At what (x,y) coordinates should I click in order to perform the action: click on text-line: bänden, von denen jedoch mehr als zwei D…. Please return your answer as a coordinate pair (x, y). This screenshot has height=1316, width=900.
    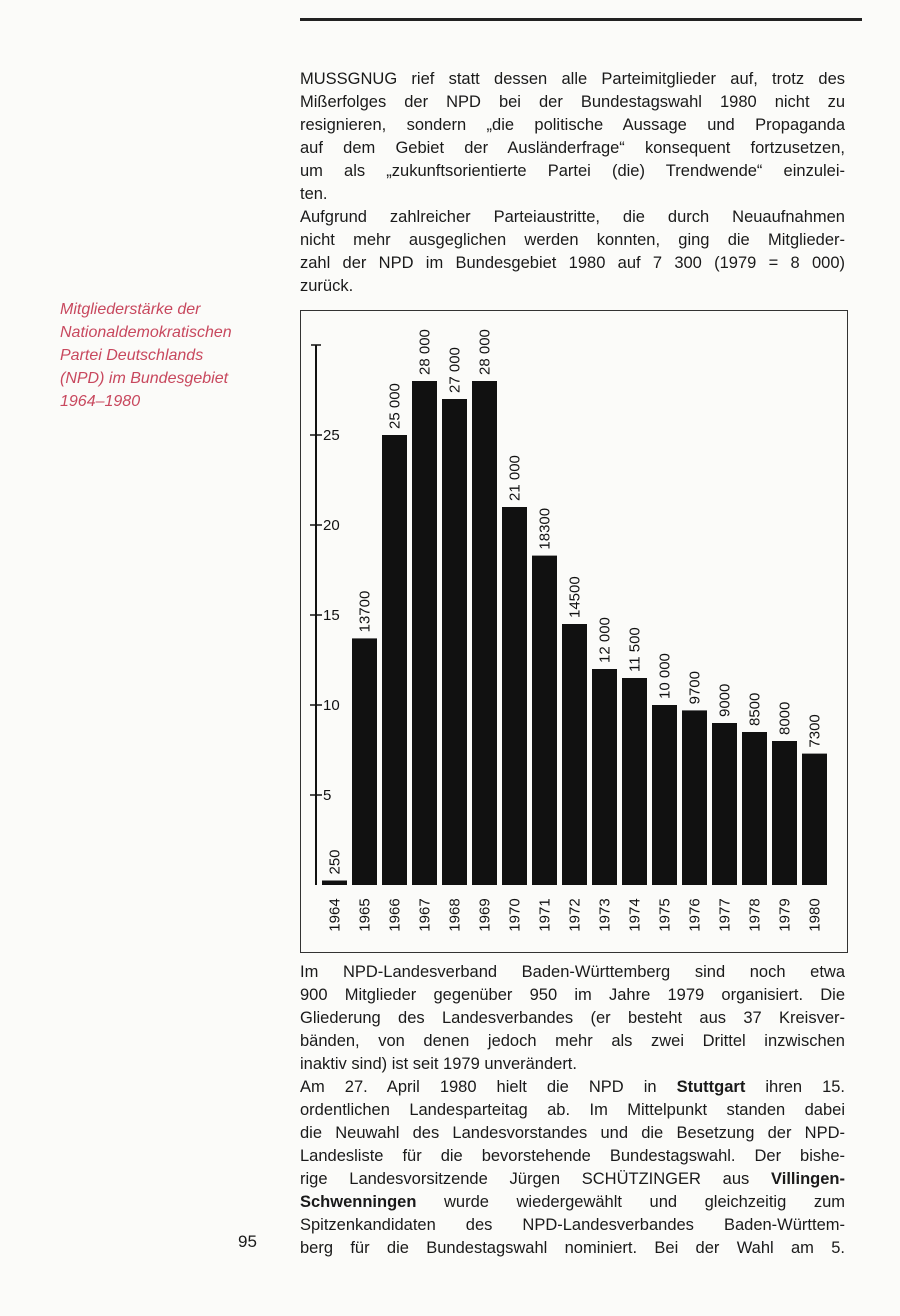
    Looking at the image, I should click on (572, 1041).